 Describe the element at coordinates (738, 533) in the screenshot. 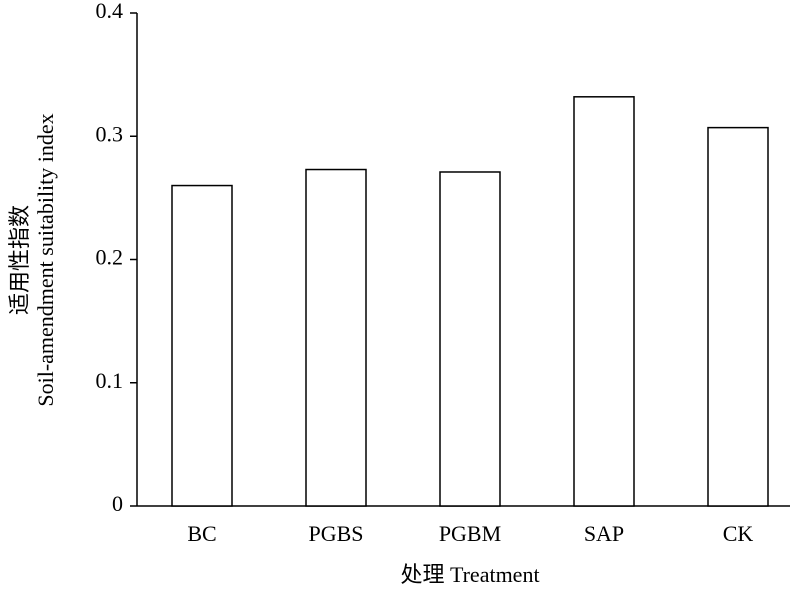

I see `x-tick-label: CK` at that location.